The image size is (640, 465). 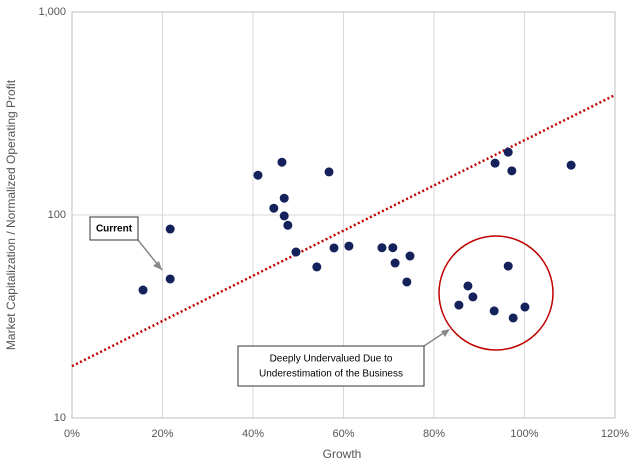 I want to click on x-tick-label: 60%, so click(x=343, y=434).